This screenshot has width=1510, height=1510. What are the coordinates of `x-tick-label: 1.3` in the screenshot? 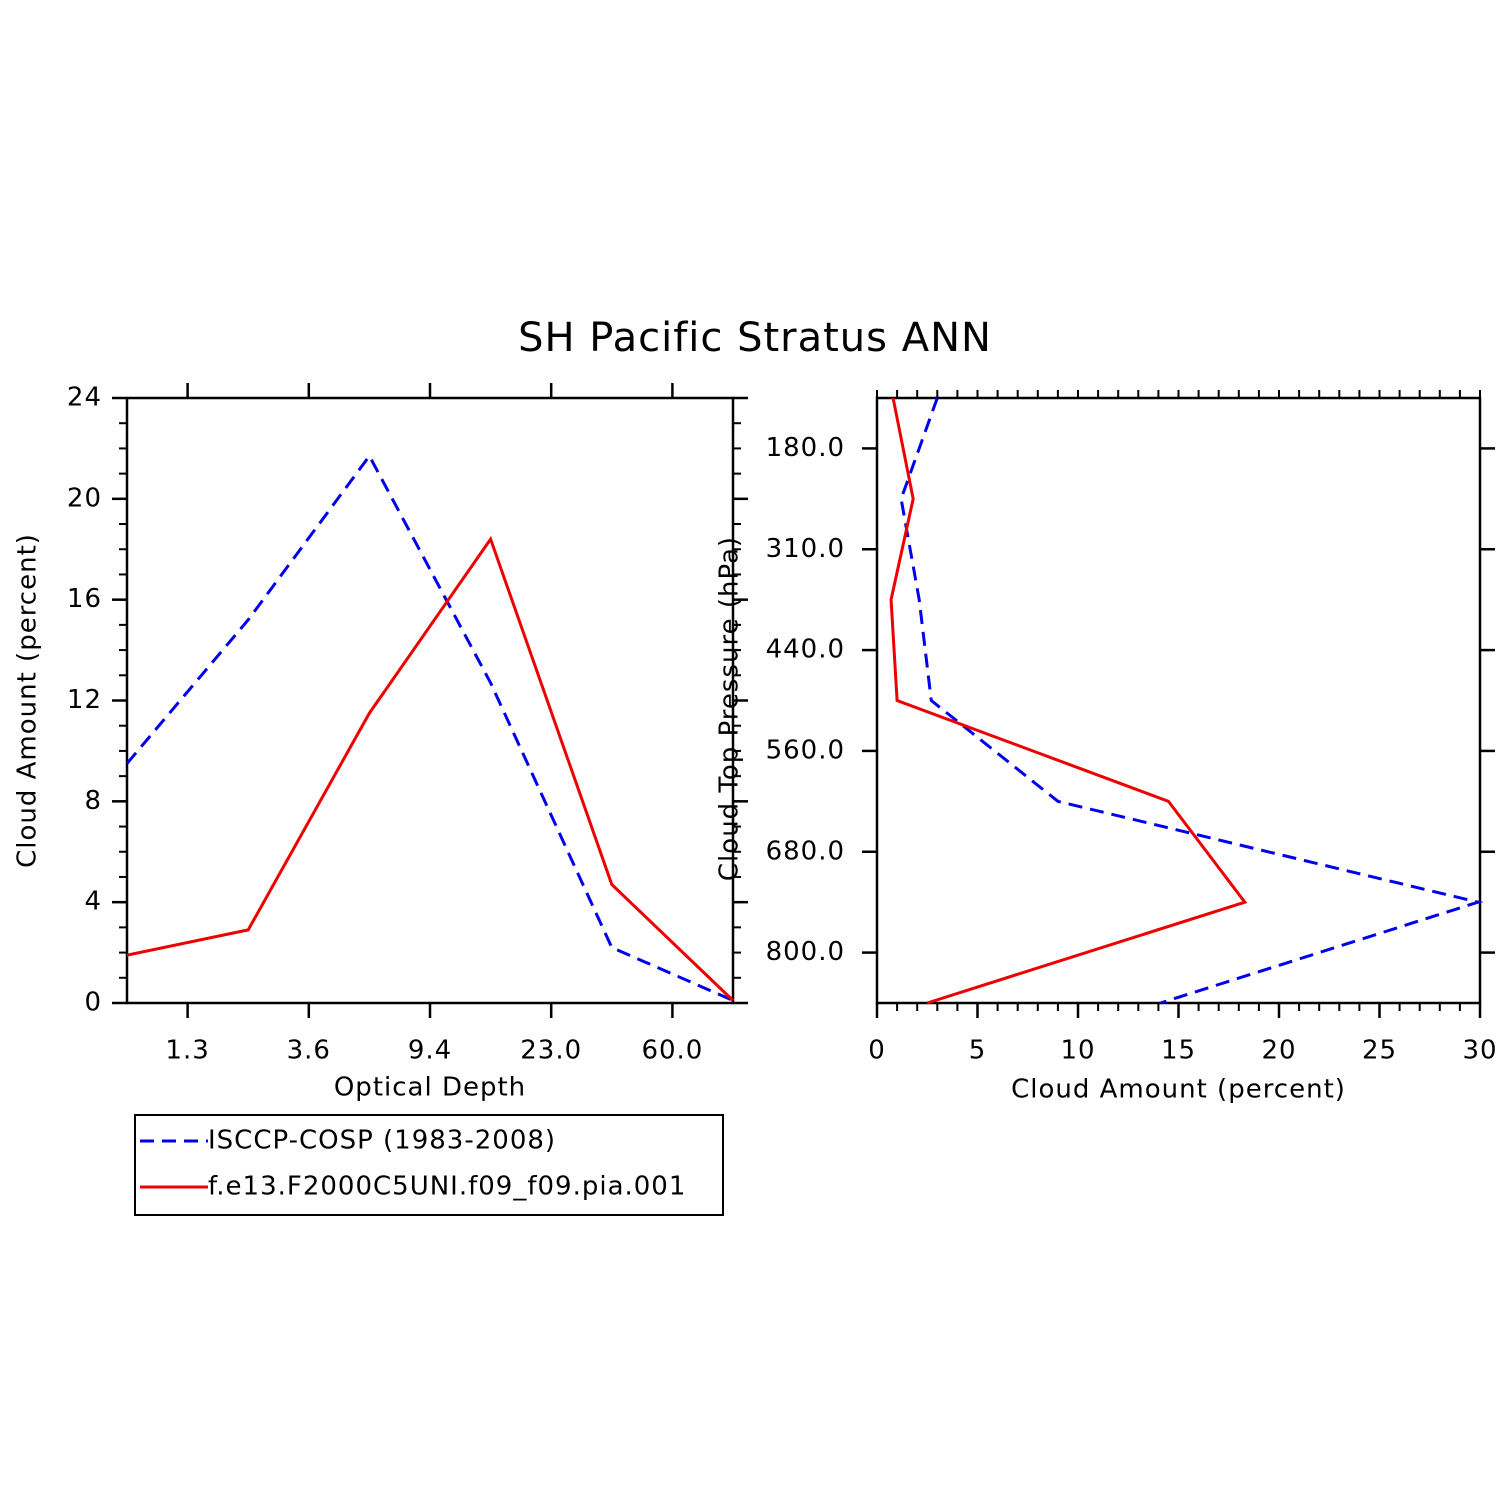 It's located at (187, 1051).